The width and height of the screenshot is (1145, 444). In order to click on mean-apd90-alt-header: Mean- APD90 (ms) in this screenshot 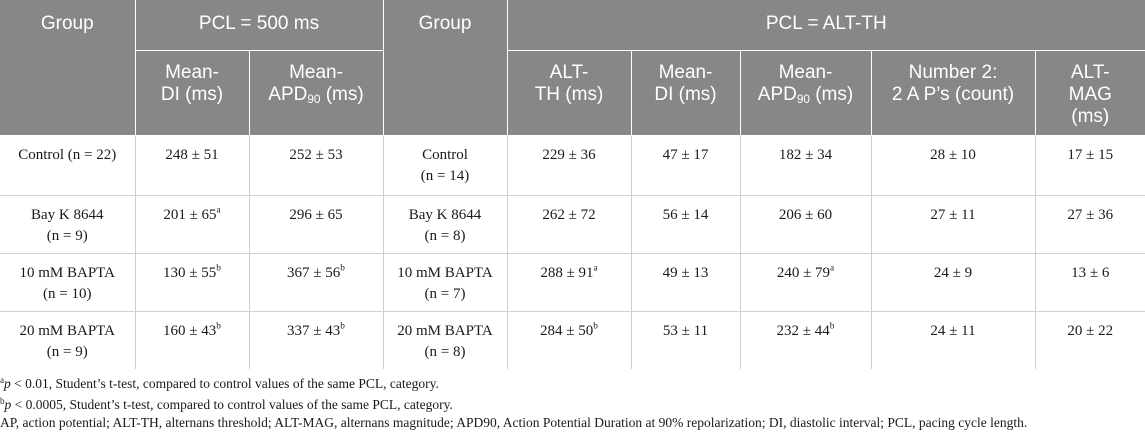, I will do `click(806, 93)`.